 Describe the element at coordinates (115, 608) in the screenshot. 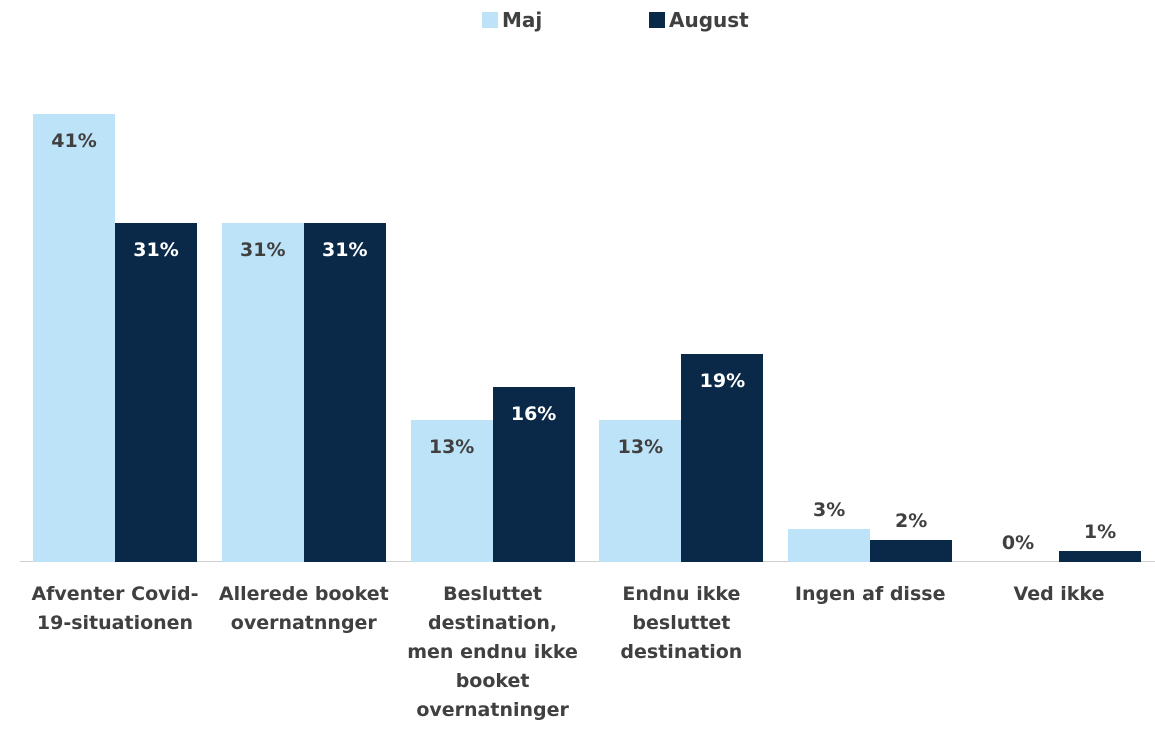

I see `x-tick-label: Afventer Covid-19-situationen` at that location.